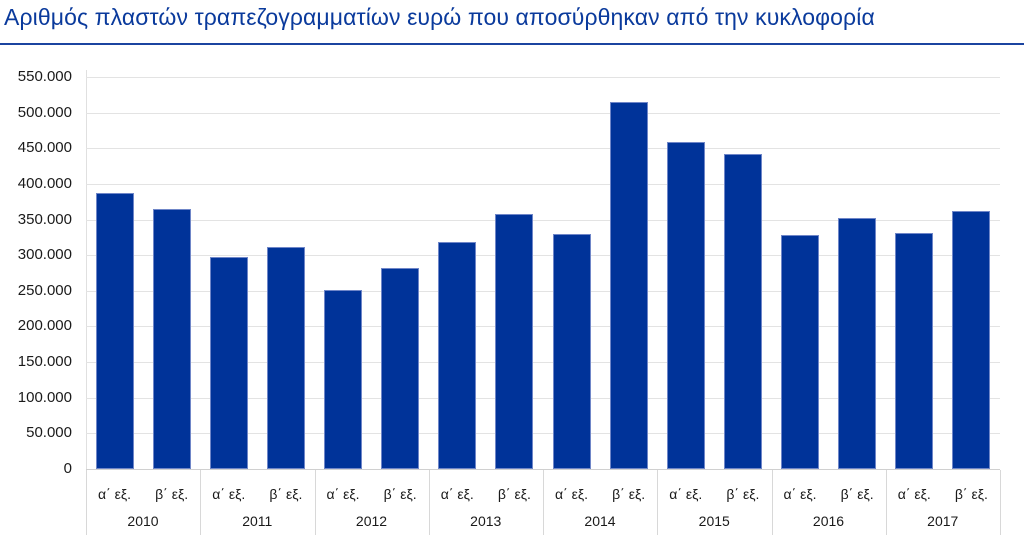 This screenshot has height=535, width=1024. What do you see at coordinates (67, 468) in the screenshot?
I see `y-tick-label: 0` at bounding box center [67, 468].